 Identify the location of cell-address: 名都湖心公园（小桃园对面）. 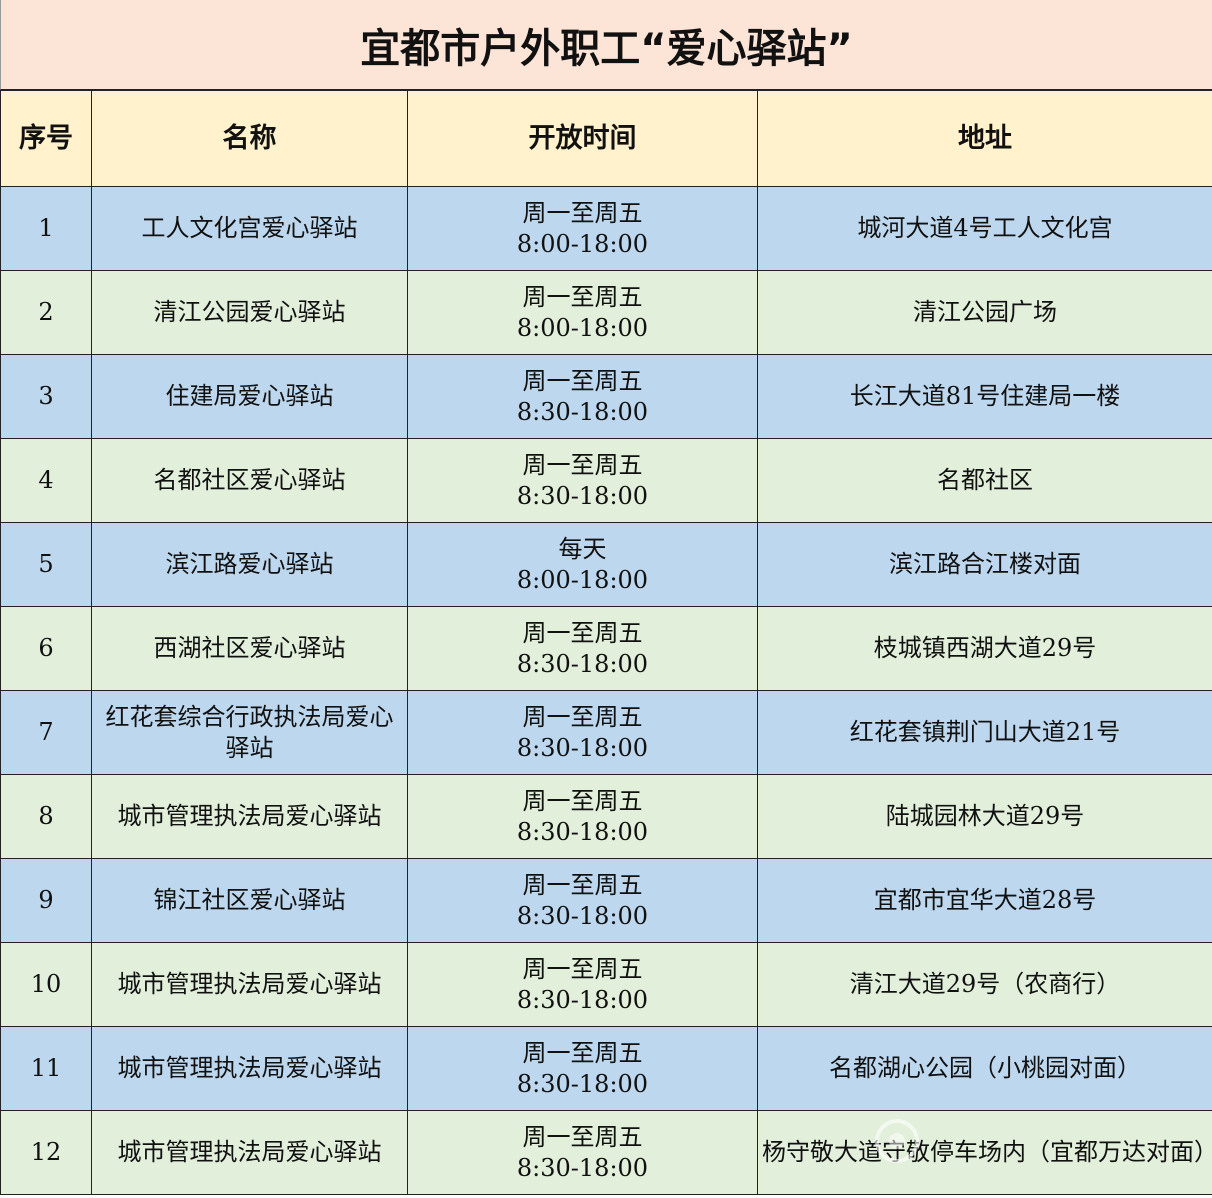
(984, 1068).